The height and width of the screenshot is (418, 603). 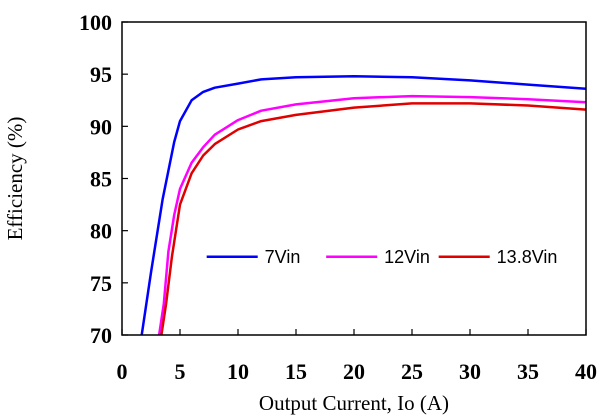 I want to click on y-tick-label-5: 95, so click(x=101, y=74).